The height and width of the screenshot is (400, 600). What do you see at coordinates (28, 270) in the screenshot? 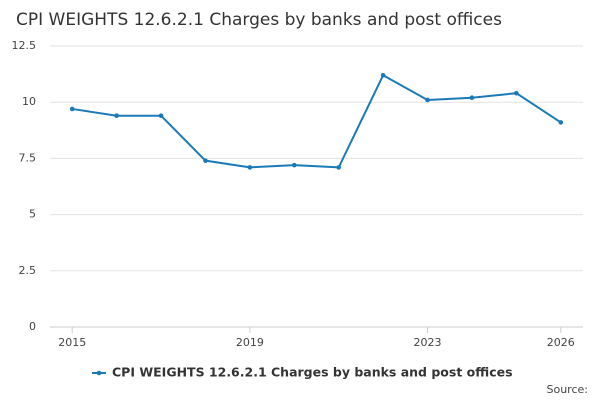
I see `y-tick-label: 2.5` at bounding box center [28, 270].